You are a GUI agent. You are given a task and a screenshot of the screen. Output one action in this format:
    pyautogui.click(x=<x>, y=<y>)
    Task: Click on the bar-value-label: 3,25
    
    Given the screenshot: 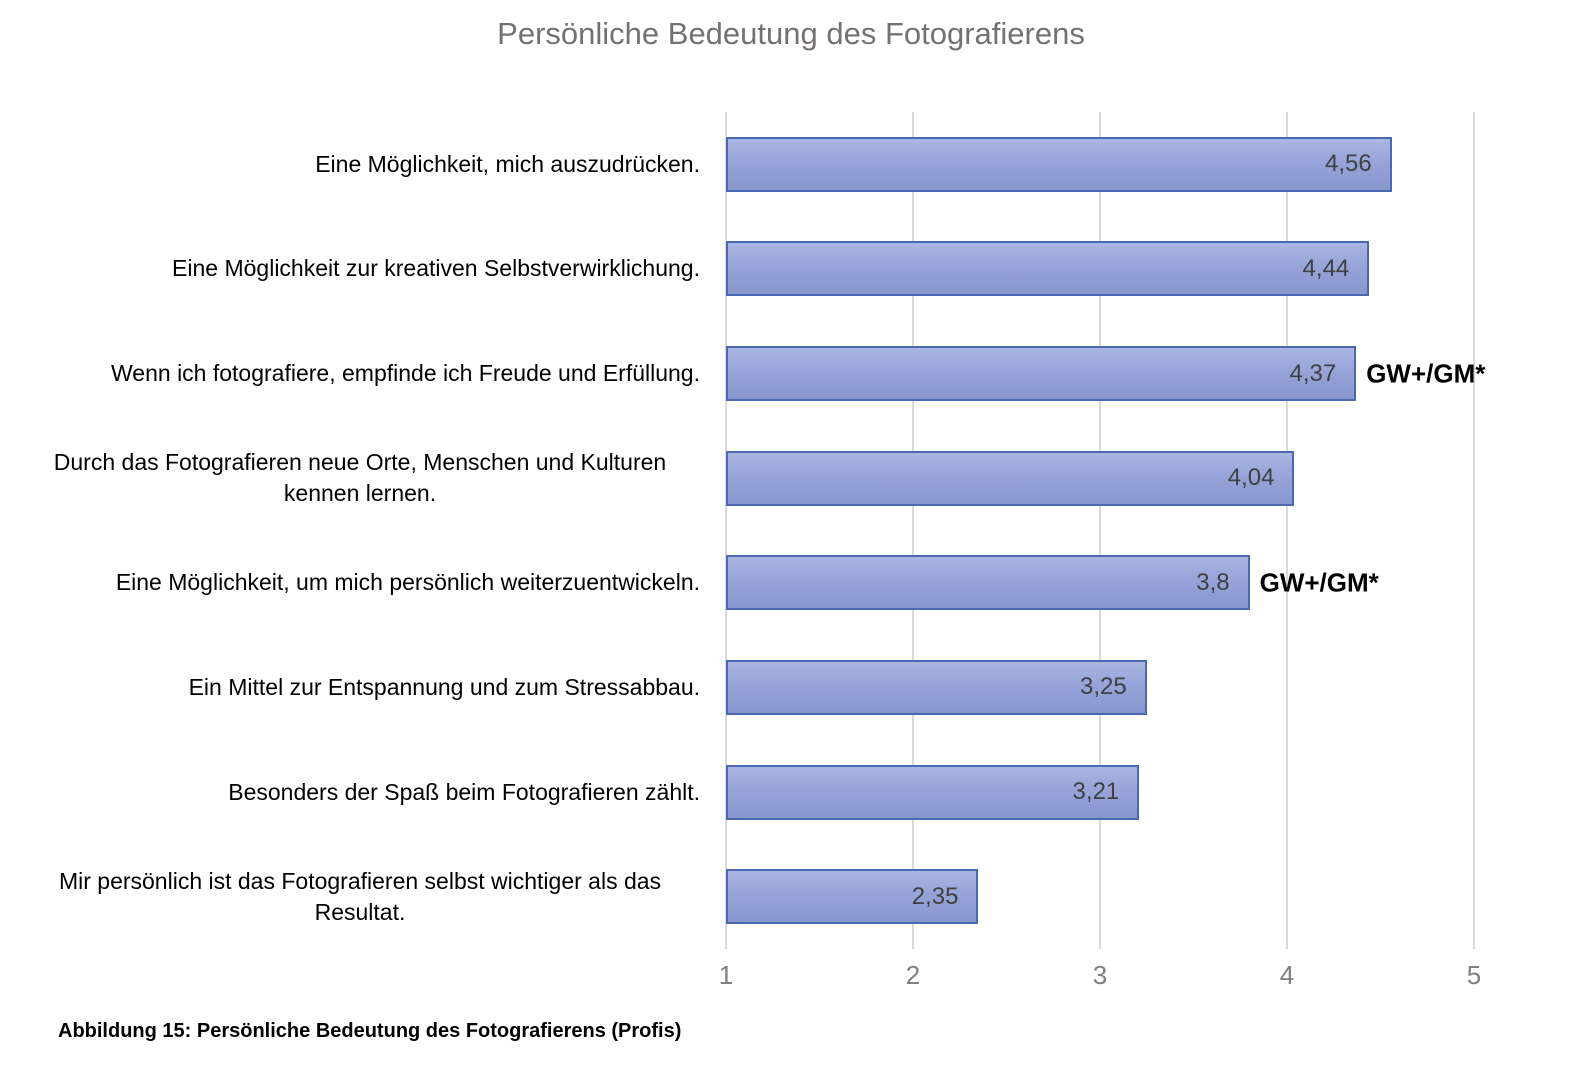 What is the action you would take?
    pyautogui.click(x=1103, y=687)
    